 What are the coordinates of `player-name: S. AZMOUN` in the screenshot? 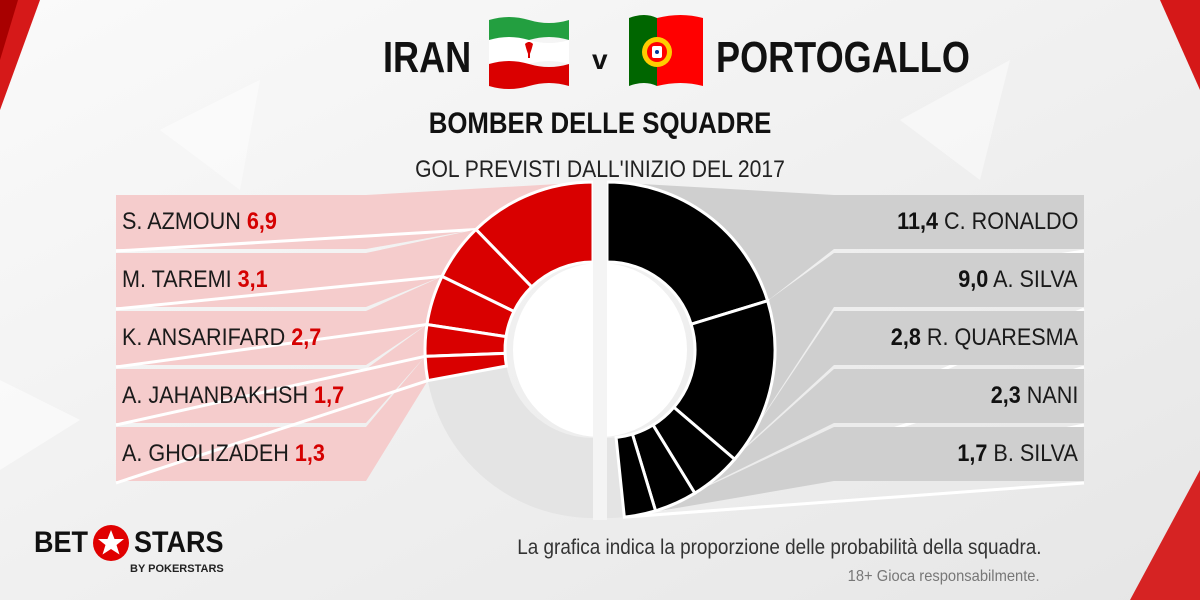 It's located at (181, 221).